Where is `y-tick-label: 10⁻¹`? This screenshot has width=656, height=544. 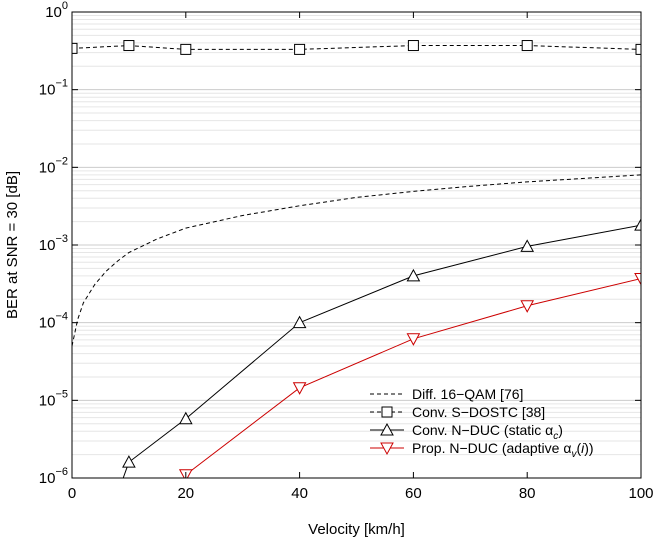
y-tick-label: 10⁻¹ is located at coordinates (53, 88).